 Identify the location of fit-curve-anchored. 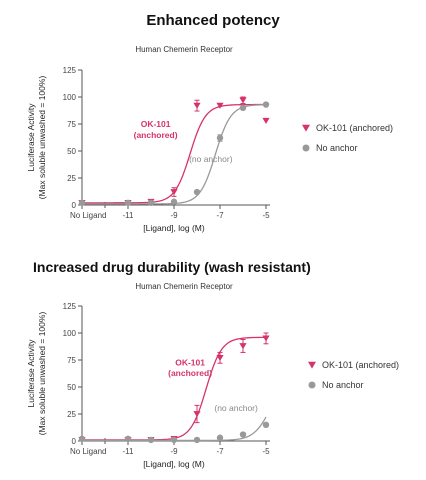
(174, 388).